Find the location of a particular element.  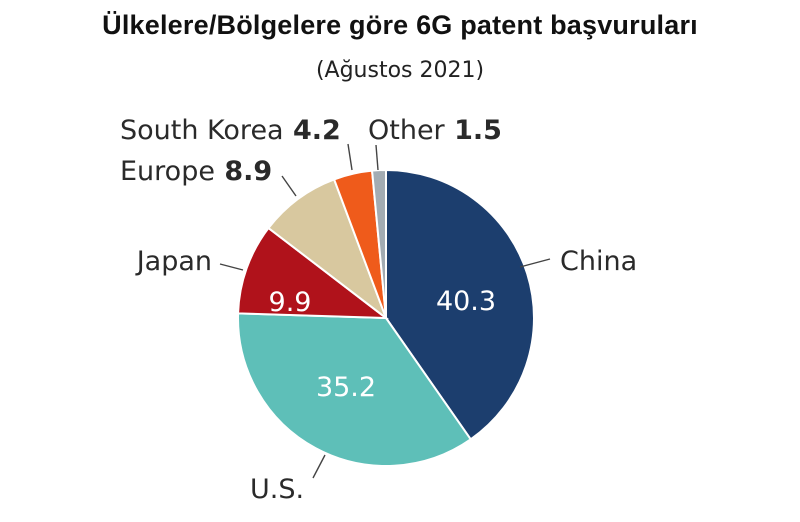

label-europe: Europe 8.9 is located at coordinates (196, 171).